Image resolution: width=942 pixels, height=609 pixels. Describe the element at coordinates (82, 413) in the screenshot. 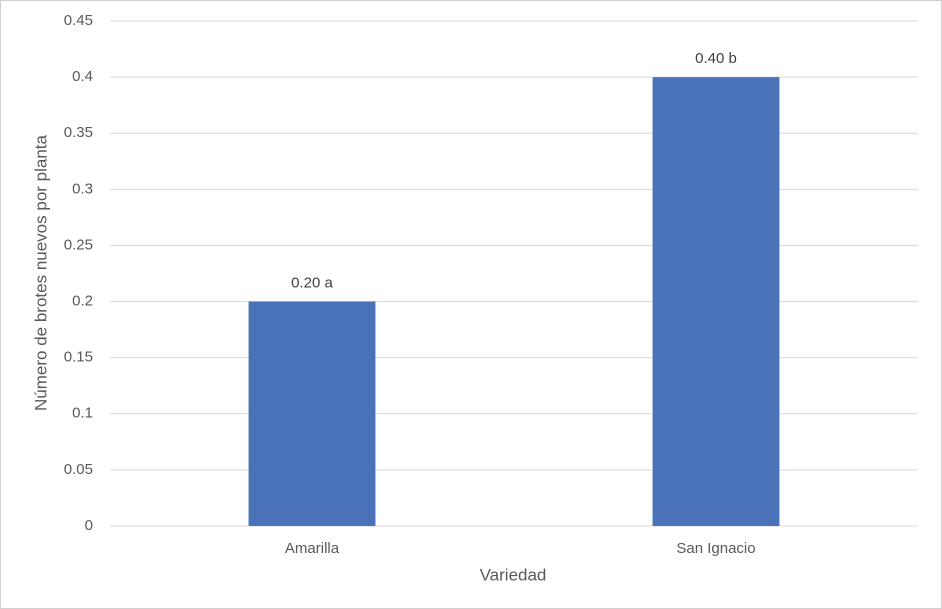

I see `y-tick-label: 0.1` at that location.